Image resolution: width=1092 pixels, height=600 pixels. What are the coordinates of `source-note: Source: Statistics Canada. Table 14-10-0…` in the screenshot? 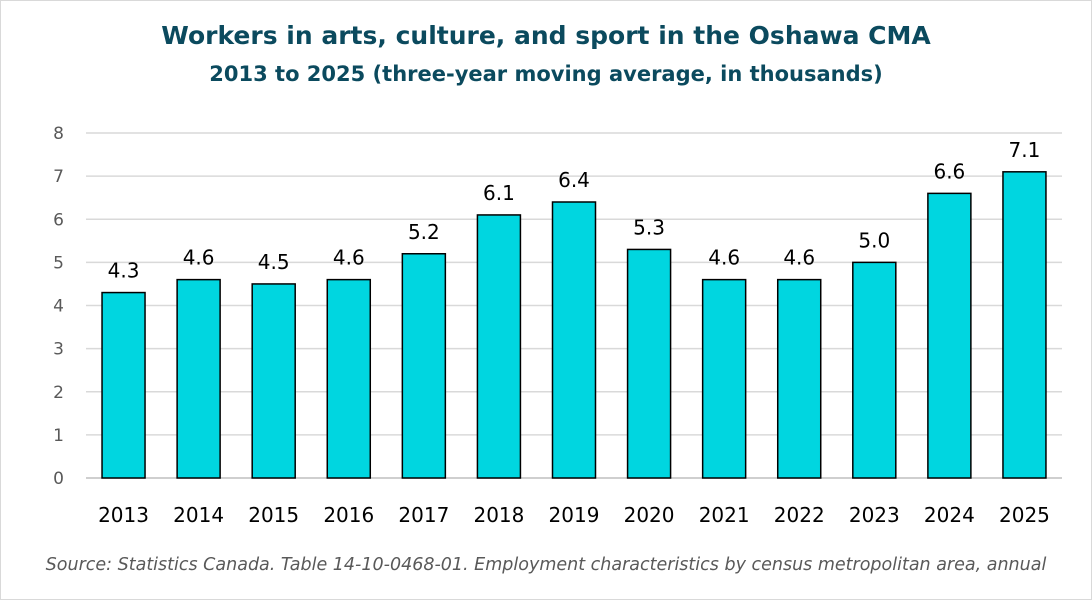 It's located at (546, 565).